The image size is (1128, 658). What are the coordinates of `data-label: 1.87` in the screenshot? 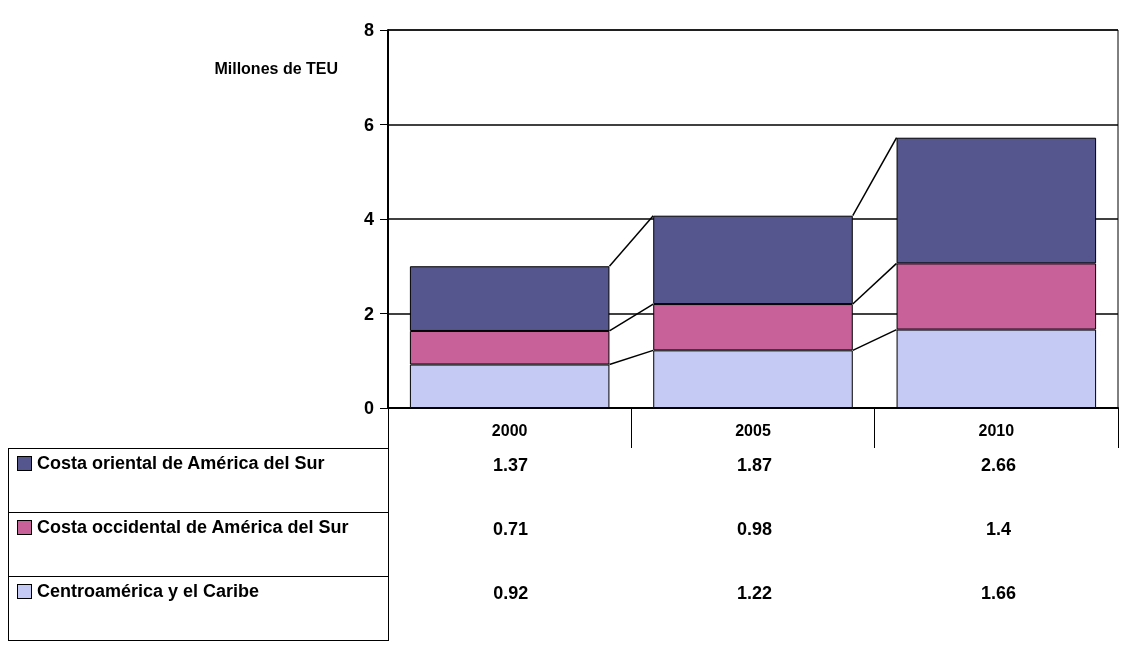 It's located at (754, 465).